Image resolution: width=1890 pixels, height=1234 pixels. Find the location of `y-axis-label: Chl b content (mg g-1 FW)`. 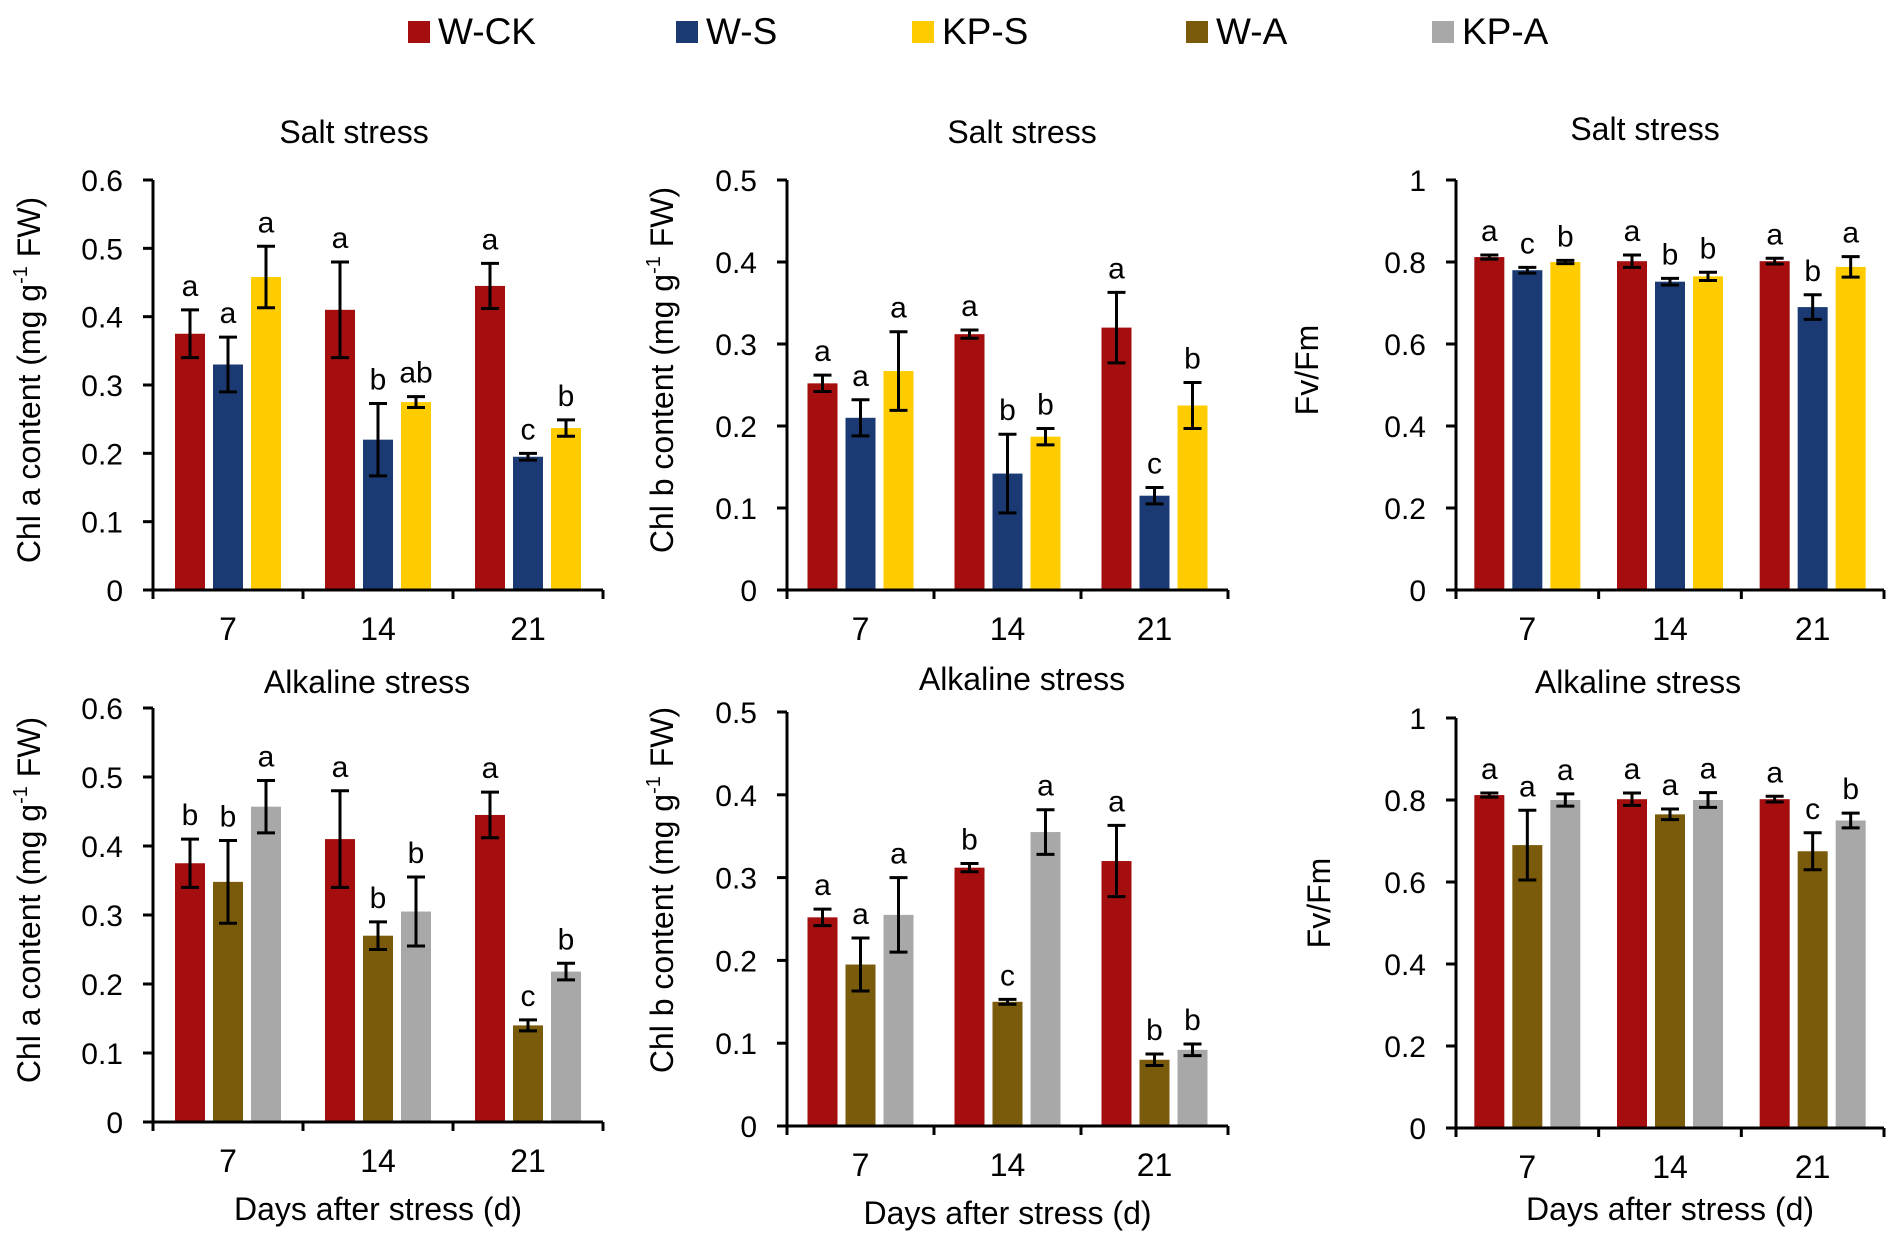

y-axis-label: Chl b content (mg g-1 FW) is located at coordinates (661, 890).